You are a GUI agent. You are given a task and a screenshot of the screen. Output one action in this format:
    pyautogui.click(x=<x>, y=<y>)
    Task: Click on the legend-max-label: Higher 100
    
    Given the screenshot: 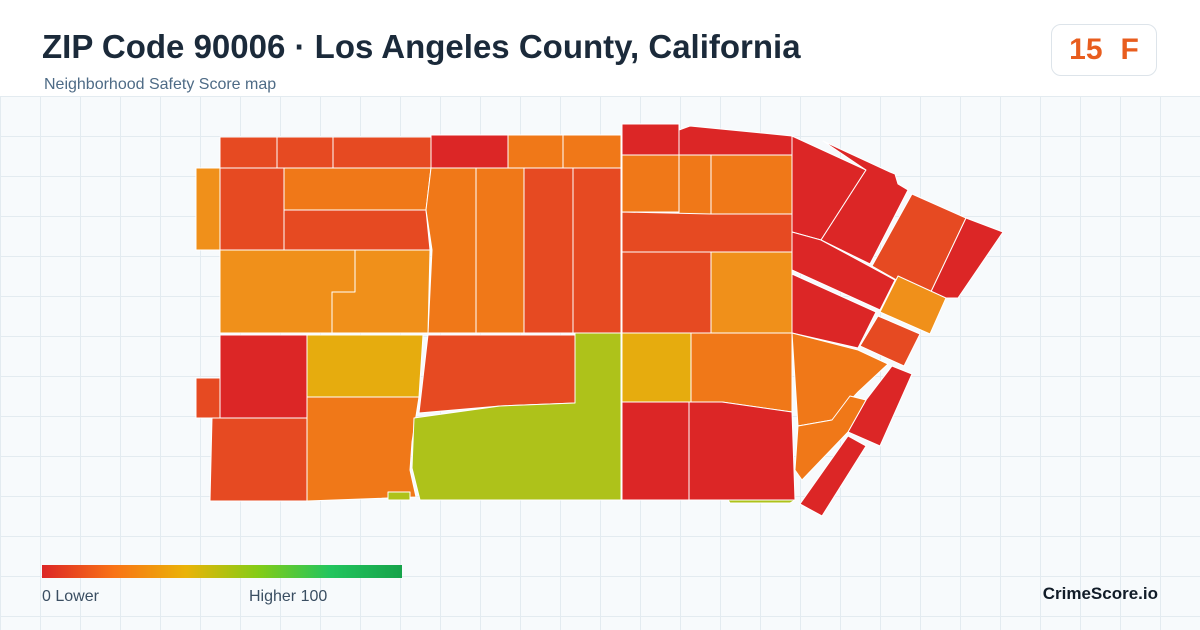 What is the action you would take?
    pyautogui.click(x=288, y=596)
    